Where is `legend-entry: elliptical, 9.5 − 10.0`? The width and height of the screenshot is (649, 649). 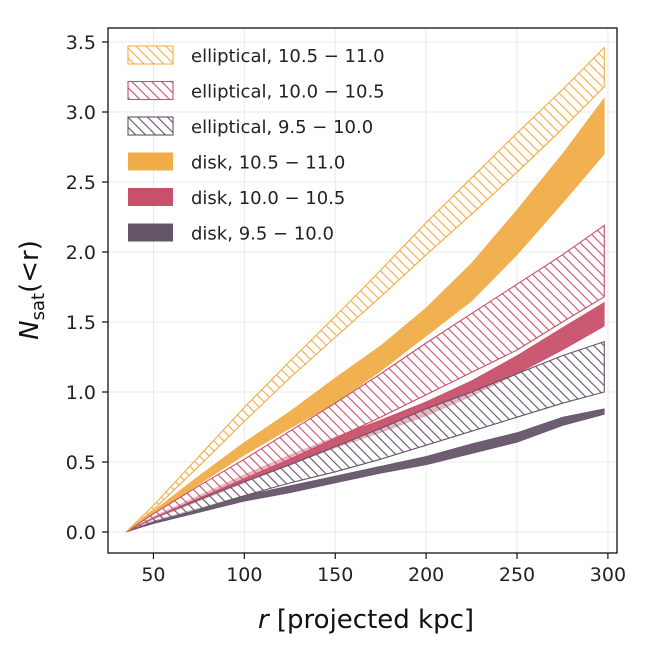
legend-entry: elliptical, 9.5 − 10.0 is located at coordinates (250, 127).